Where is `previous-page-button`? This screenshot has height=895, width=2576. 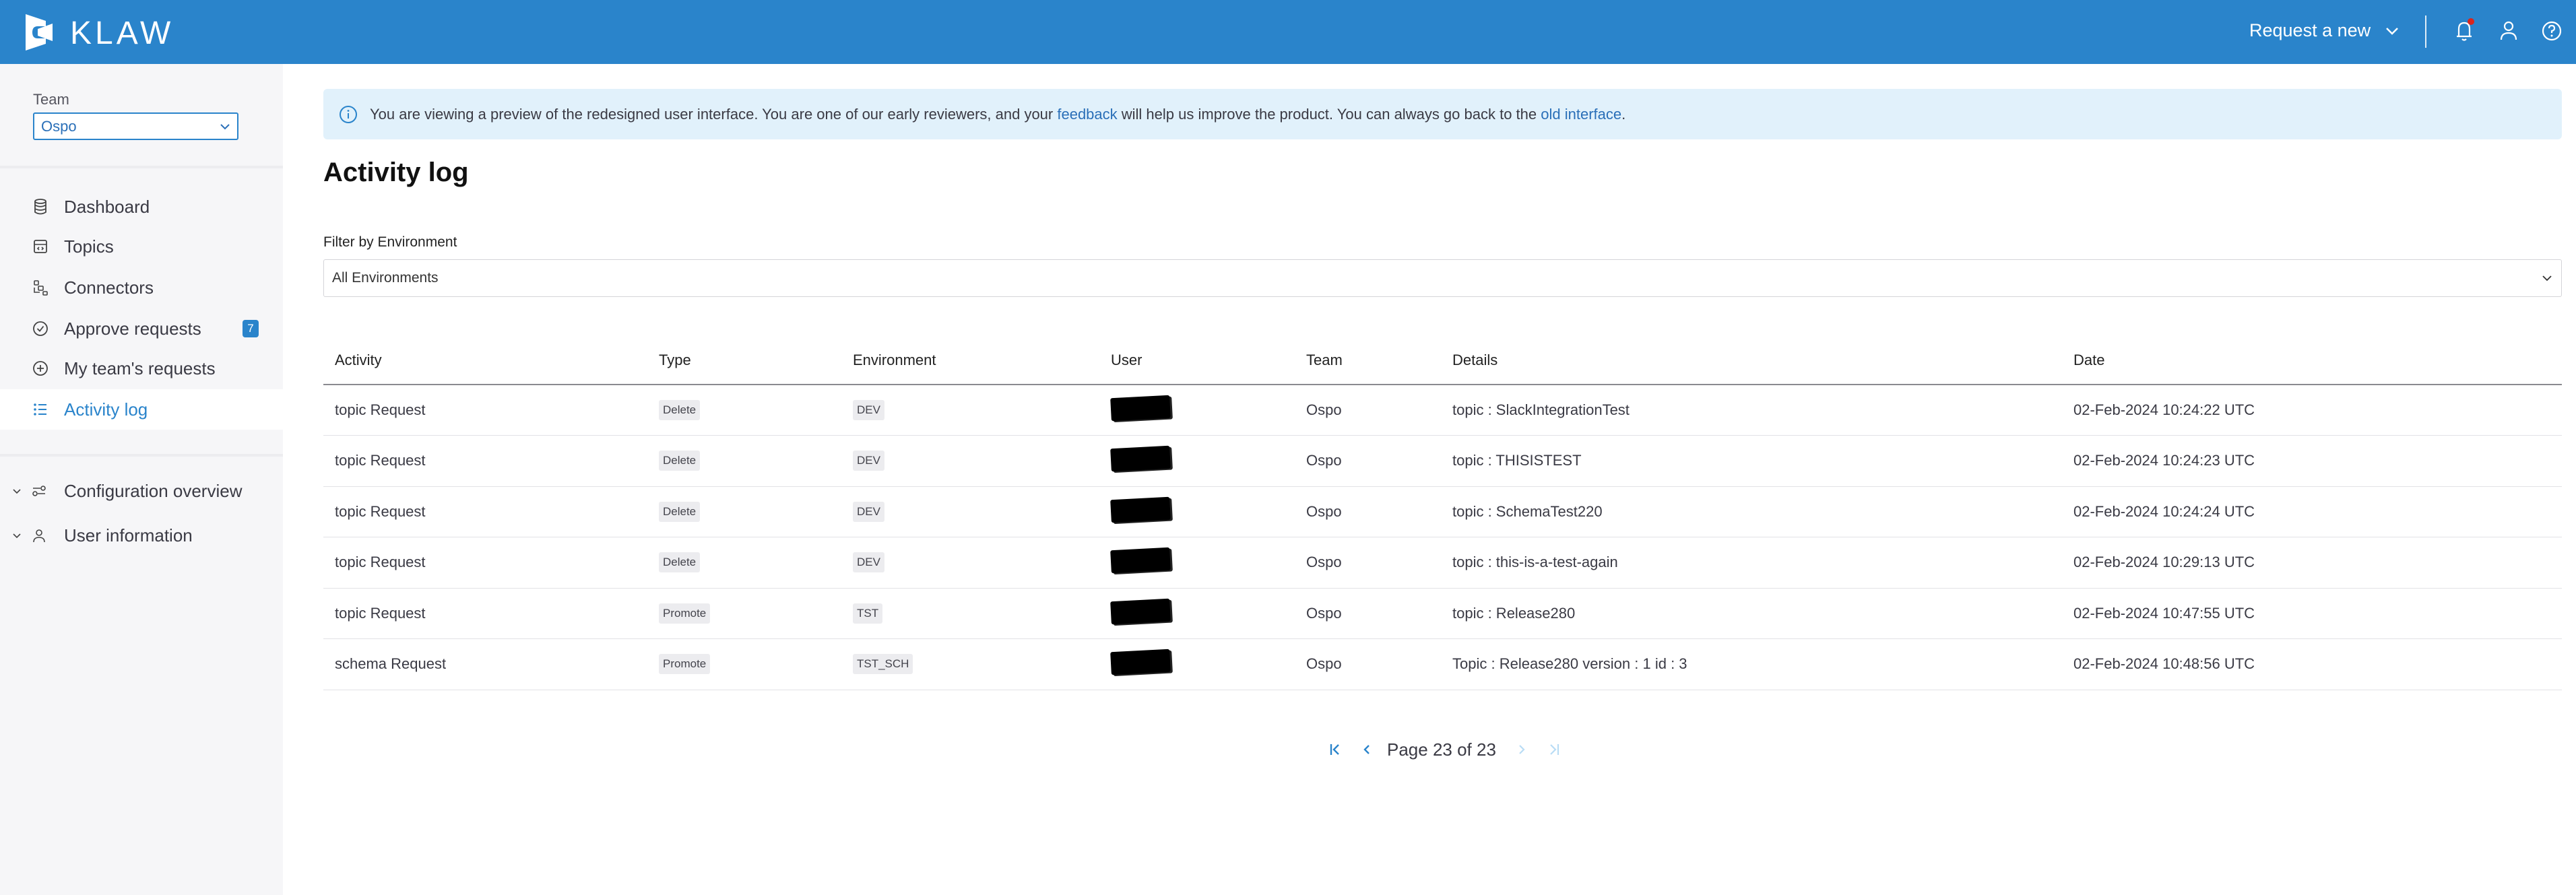 previous-page-button is located at coordinates (1367, 749).